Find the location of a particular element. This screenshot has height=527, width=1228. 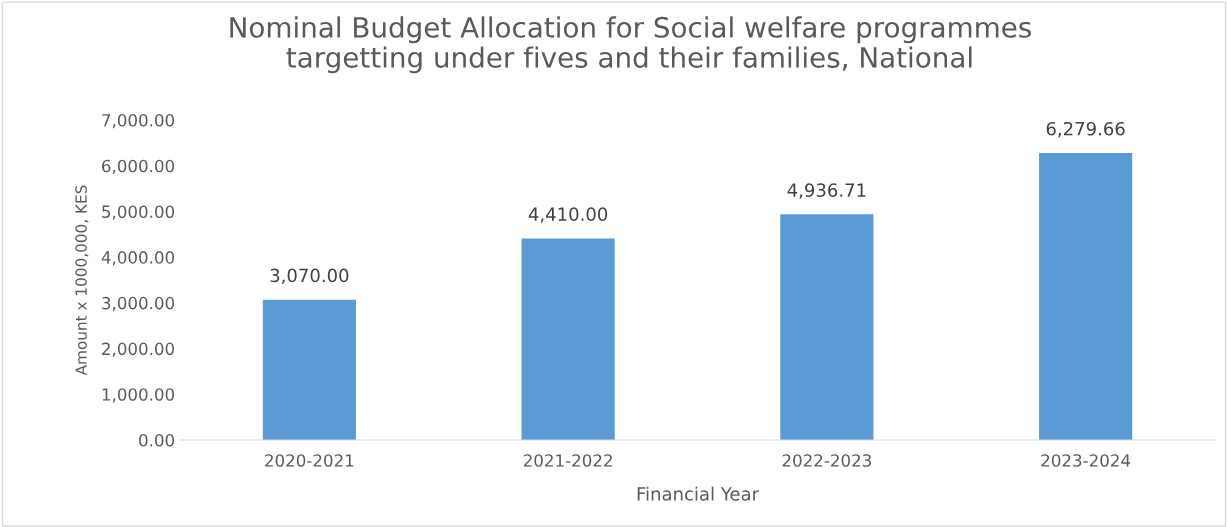

chart-title: Nominal Budget Allocation for Social welfare programmes targetting under fives and their families, National is located at coordinates (630, 45).